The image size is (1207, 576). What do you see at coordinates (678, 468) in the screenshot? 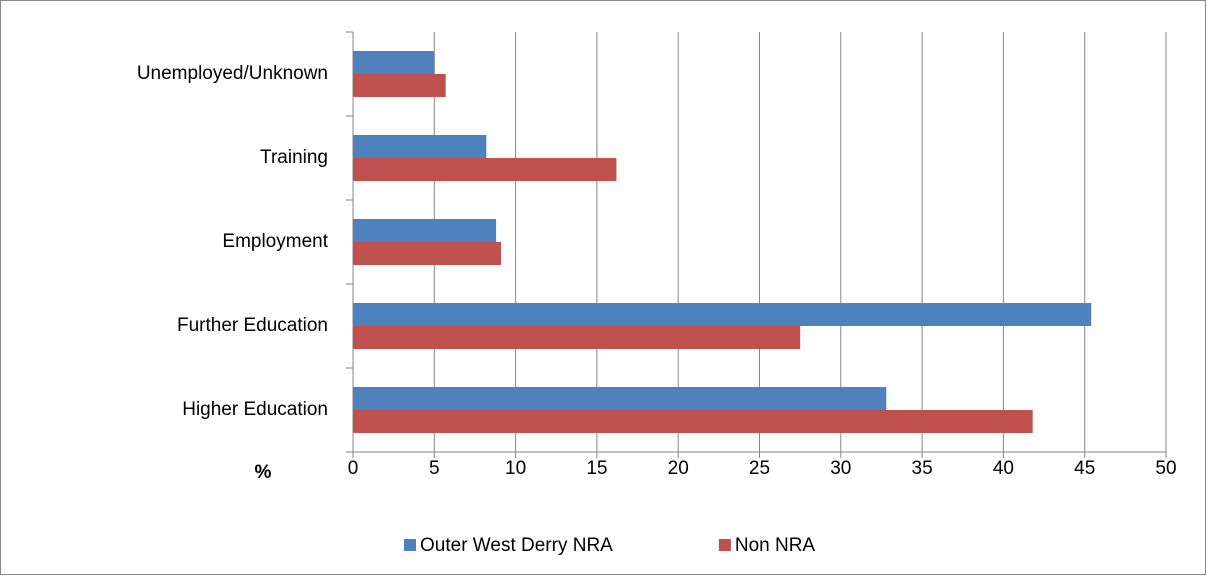
I see `x-tick-label: 20` at bounding box center [678, 468].